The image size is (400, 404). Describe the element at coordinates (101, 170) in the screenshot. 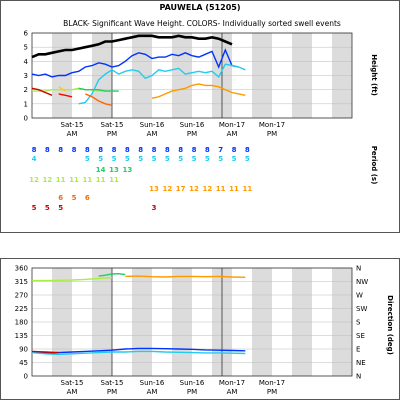

I see `period-value: 14` at that location.